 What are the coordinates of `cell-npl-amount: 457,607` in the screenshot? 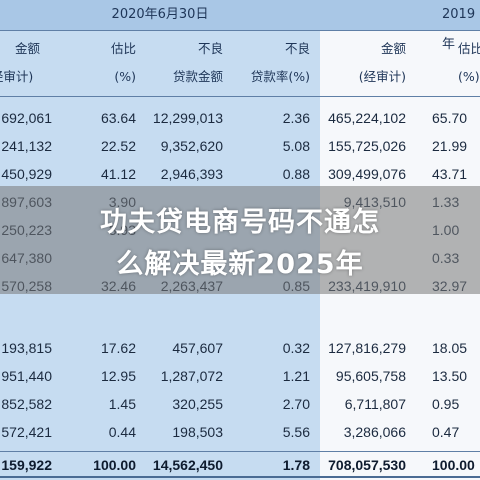 It's located at (197, 348).